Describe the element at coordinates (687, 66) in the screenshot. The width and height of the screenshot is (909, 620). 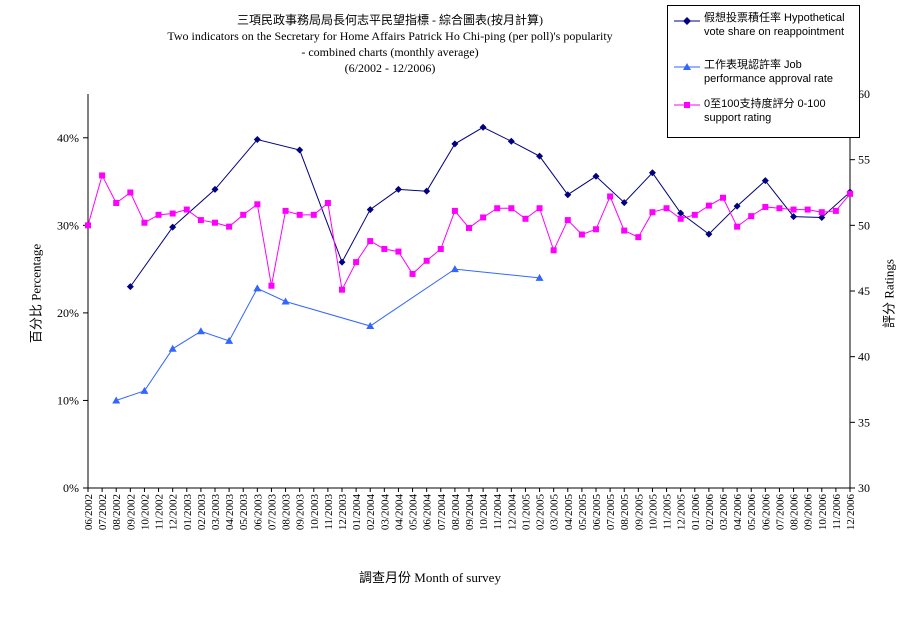
I see `legend-symbol-approval-rate` at that location.